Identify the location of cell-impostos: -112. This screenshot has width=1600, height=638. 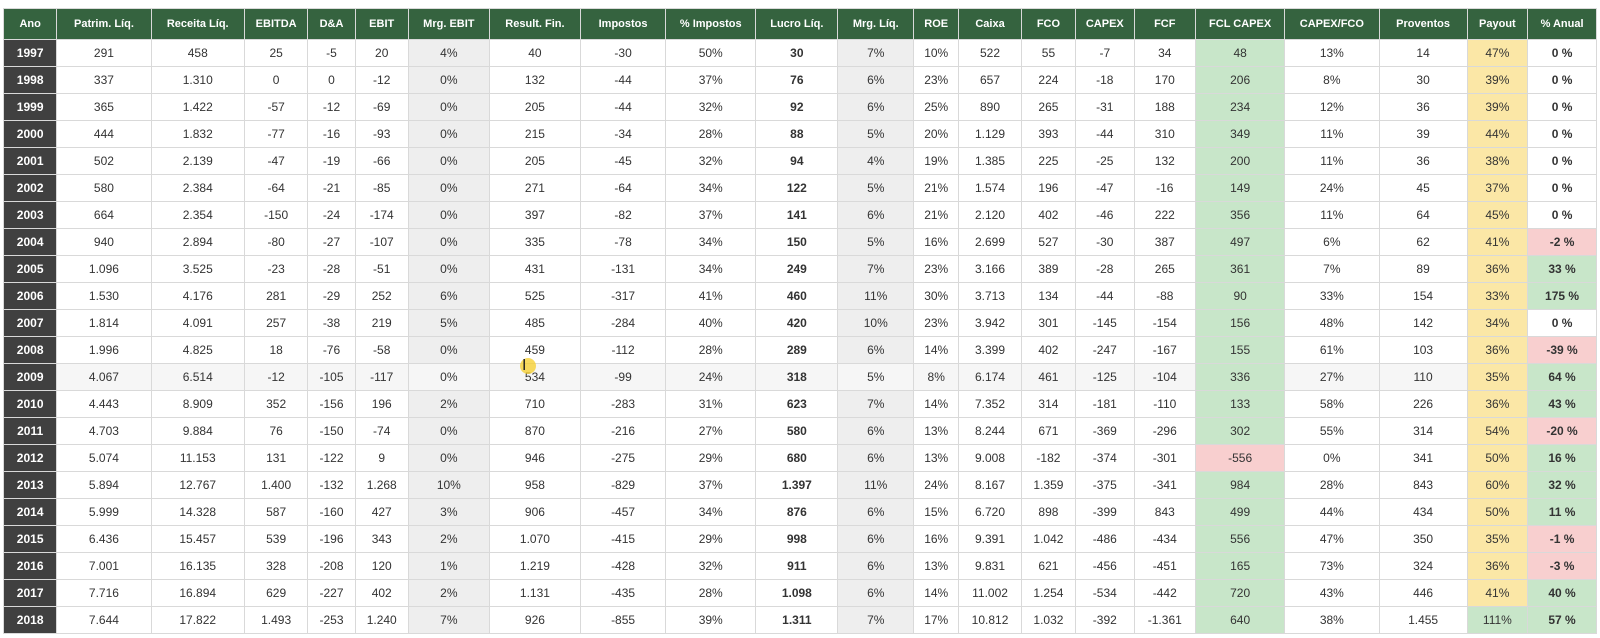
(623, 350).